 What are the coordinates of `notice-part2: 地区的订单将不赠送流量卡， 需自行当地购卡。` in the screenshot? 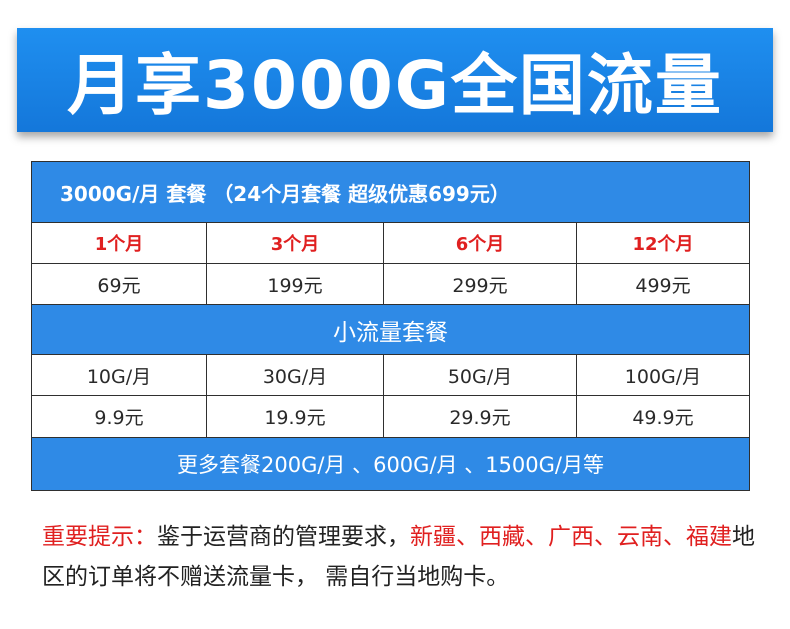 It's located at (398, 557).